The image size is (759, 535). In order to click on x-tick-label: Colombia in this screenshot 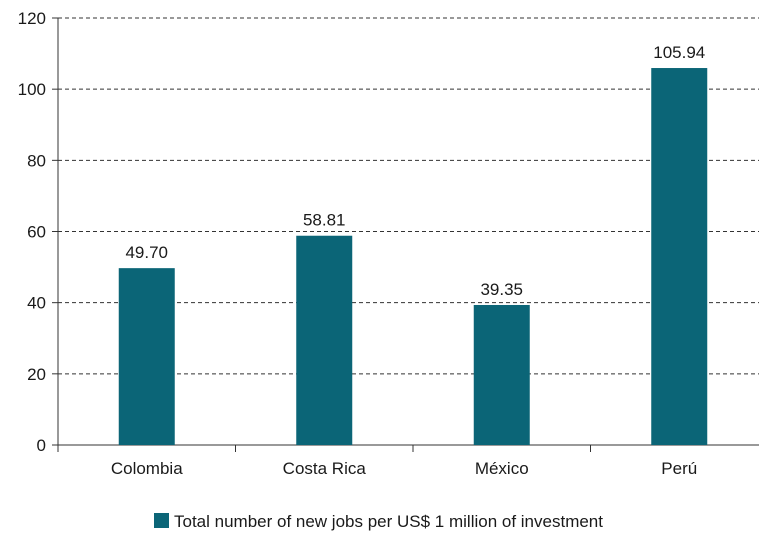, I will do `click(147, 468)`.